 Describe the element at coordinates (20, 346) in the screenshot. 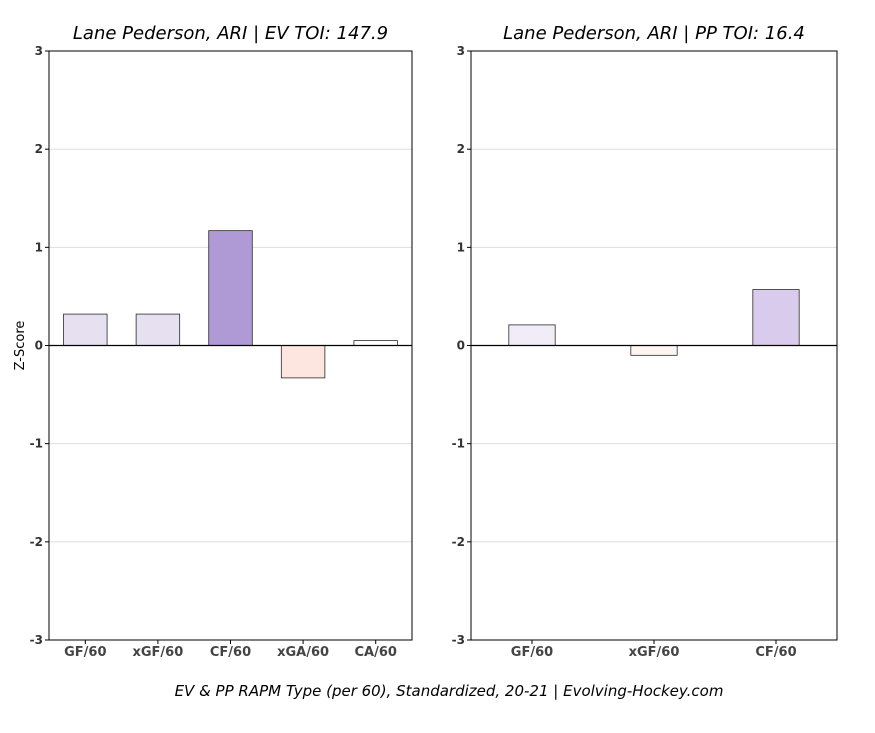

I see `y-axis-label: Z-Score` at that location.